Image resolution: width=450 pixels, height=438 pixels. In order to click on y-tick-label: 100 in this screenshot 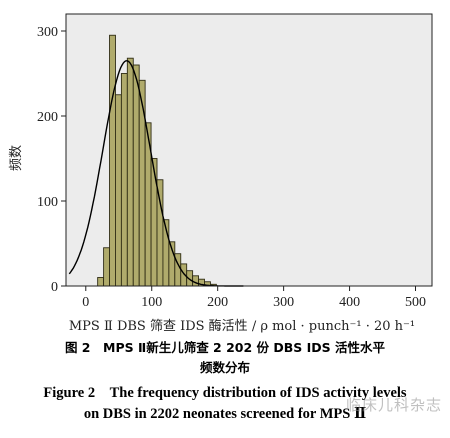, I will do `click(47, 202)`.